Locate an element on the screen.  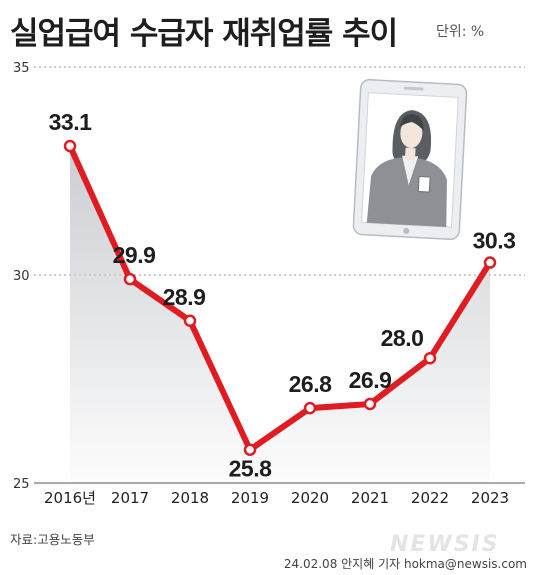
y-tick-label: 25 is located at coordinates (21, 484).